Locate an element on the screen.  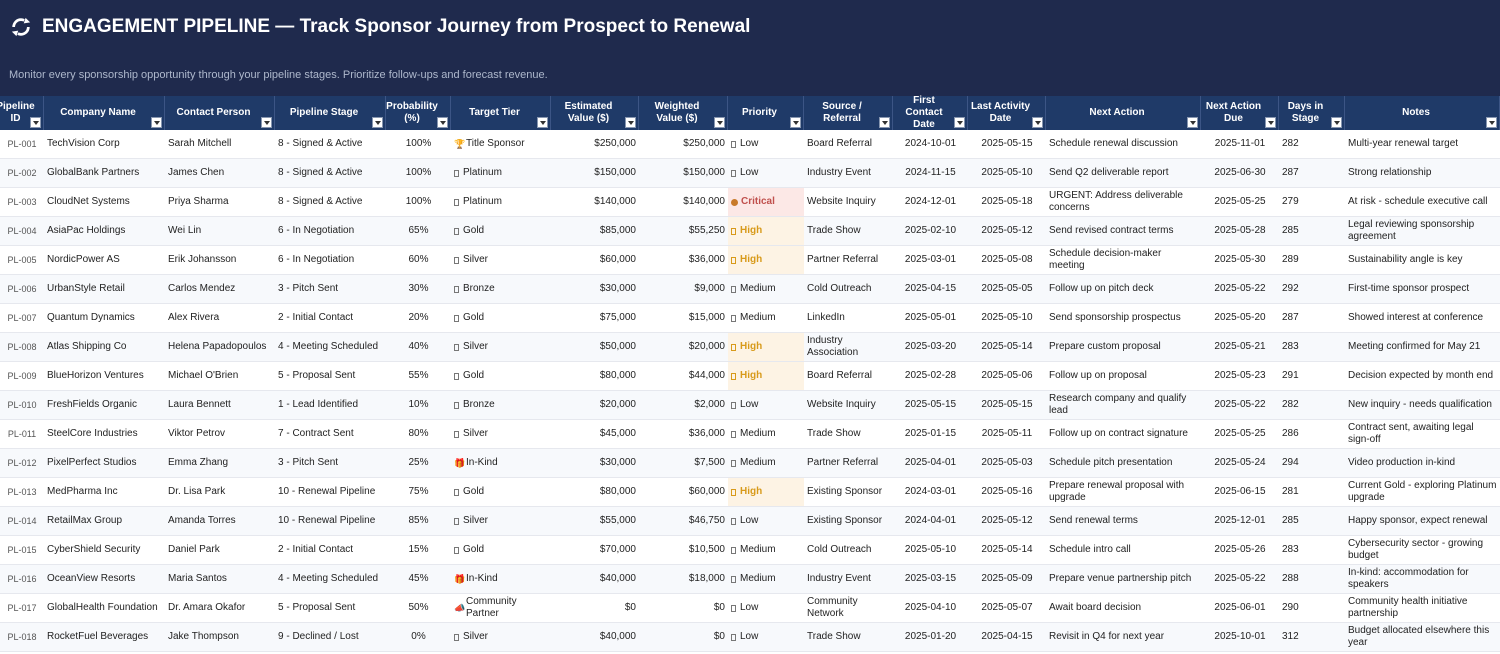
cell-text: 312 is located at coordinates (1290, 636).